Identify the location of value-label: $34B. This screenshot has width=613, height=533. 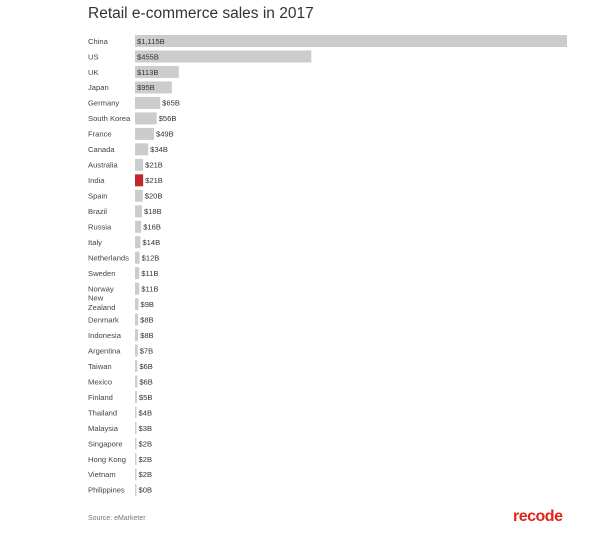
(159, 149).